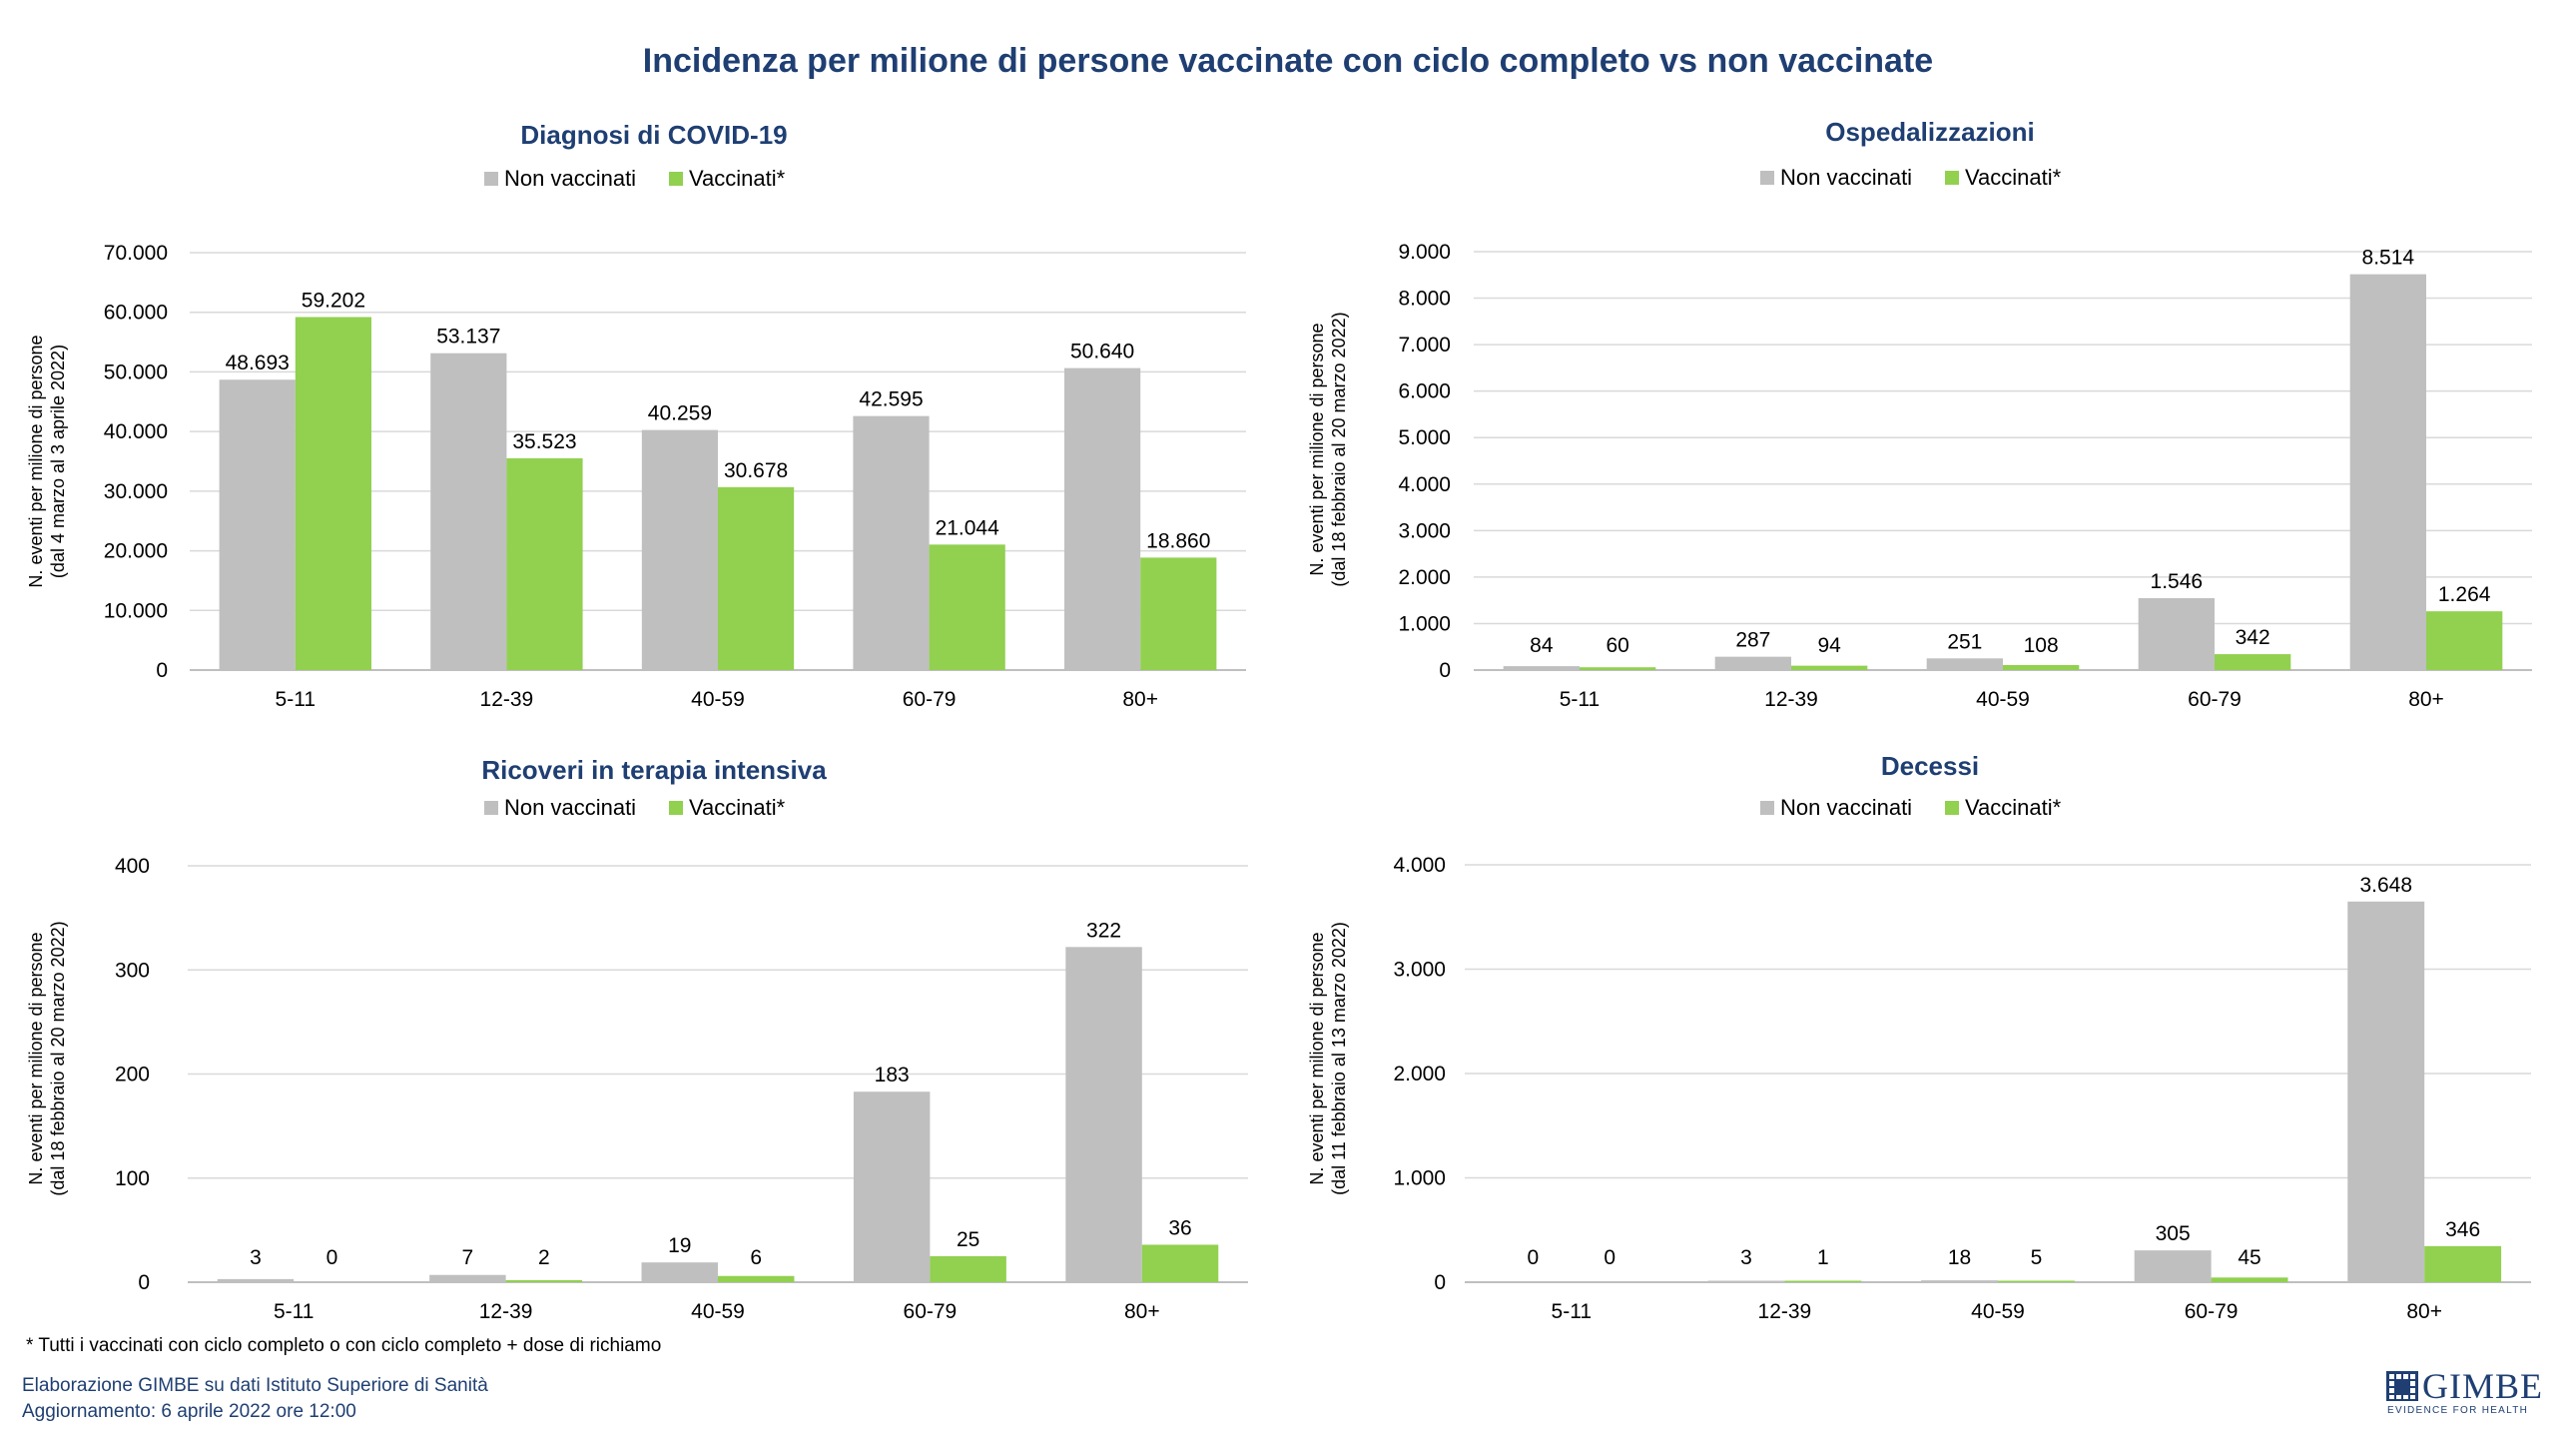  Describe the element at coordinates (1930, 132) in the screenshot. I see `chart2-title: Ospedalizzazioni` at that location.